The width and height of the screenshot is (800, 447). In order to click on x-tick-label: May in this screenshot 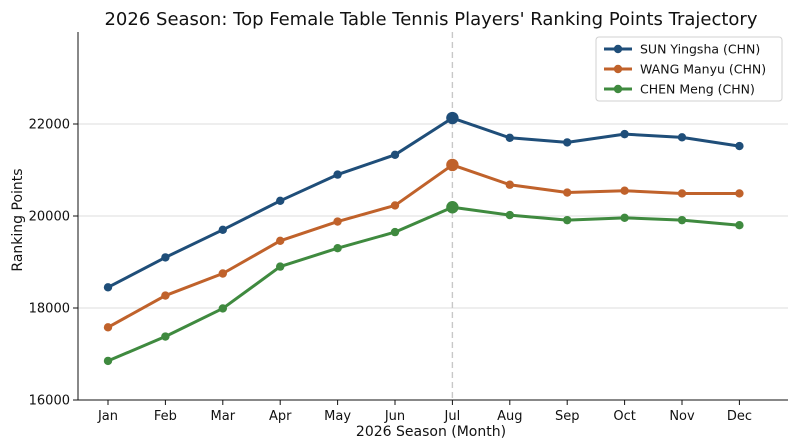, I will do `click(337, 416)`.